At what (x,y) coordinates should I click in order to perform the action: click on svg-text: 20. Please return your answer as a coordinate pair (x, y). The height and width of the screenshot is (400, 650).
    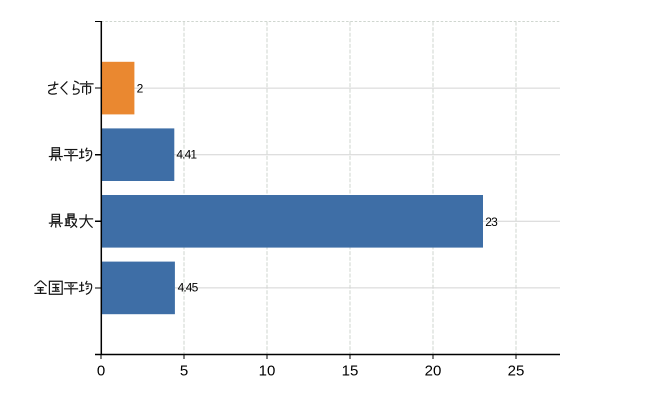
    Looking at the image, I should click on (433, 371).